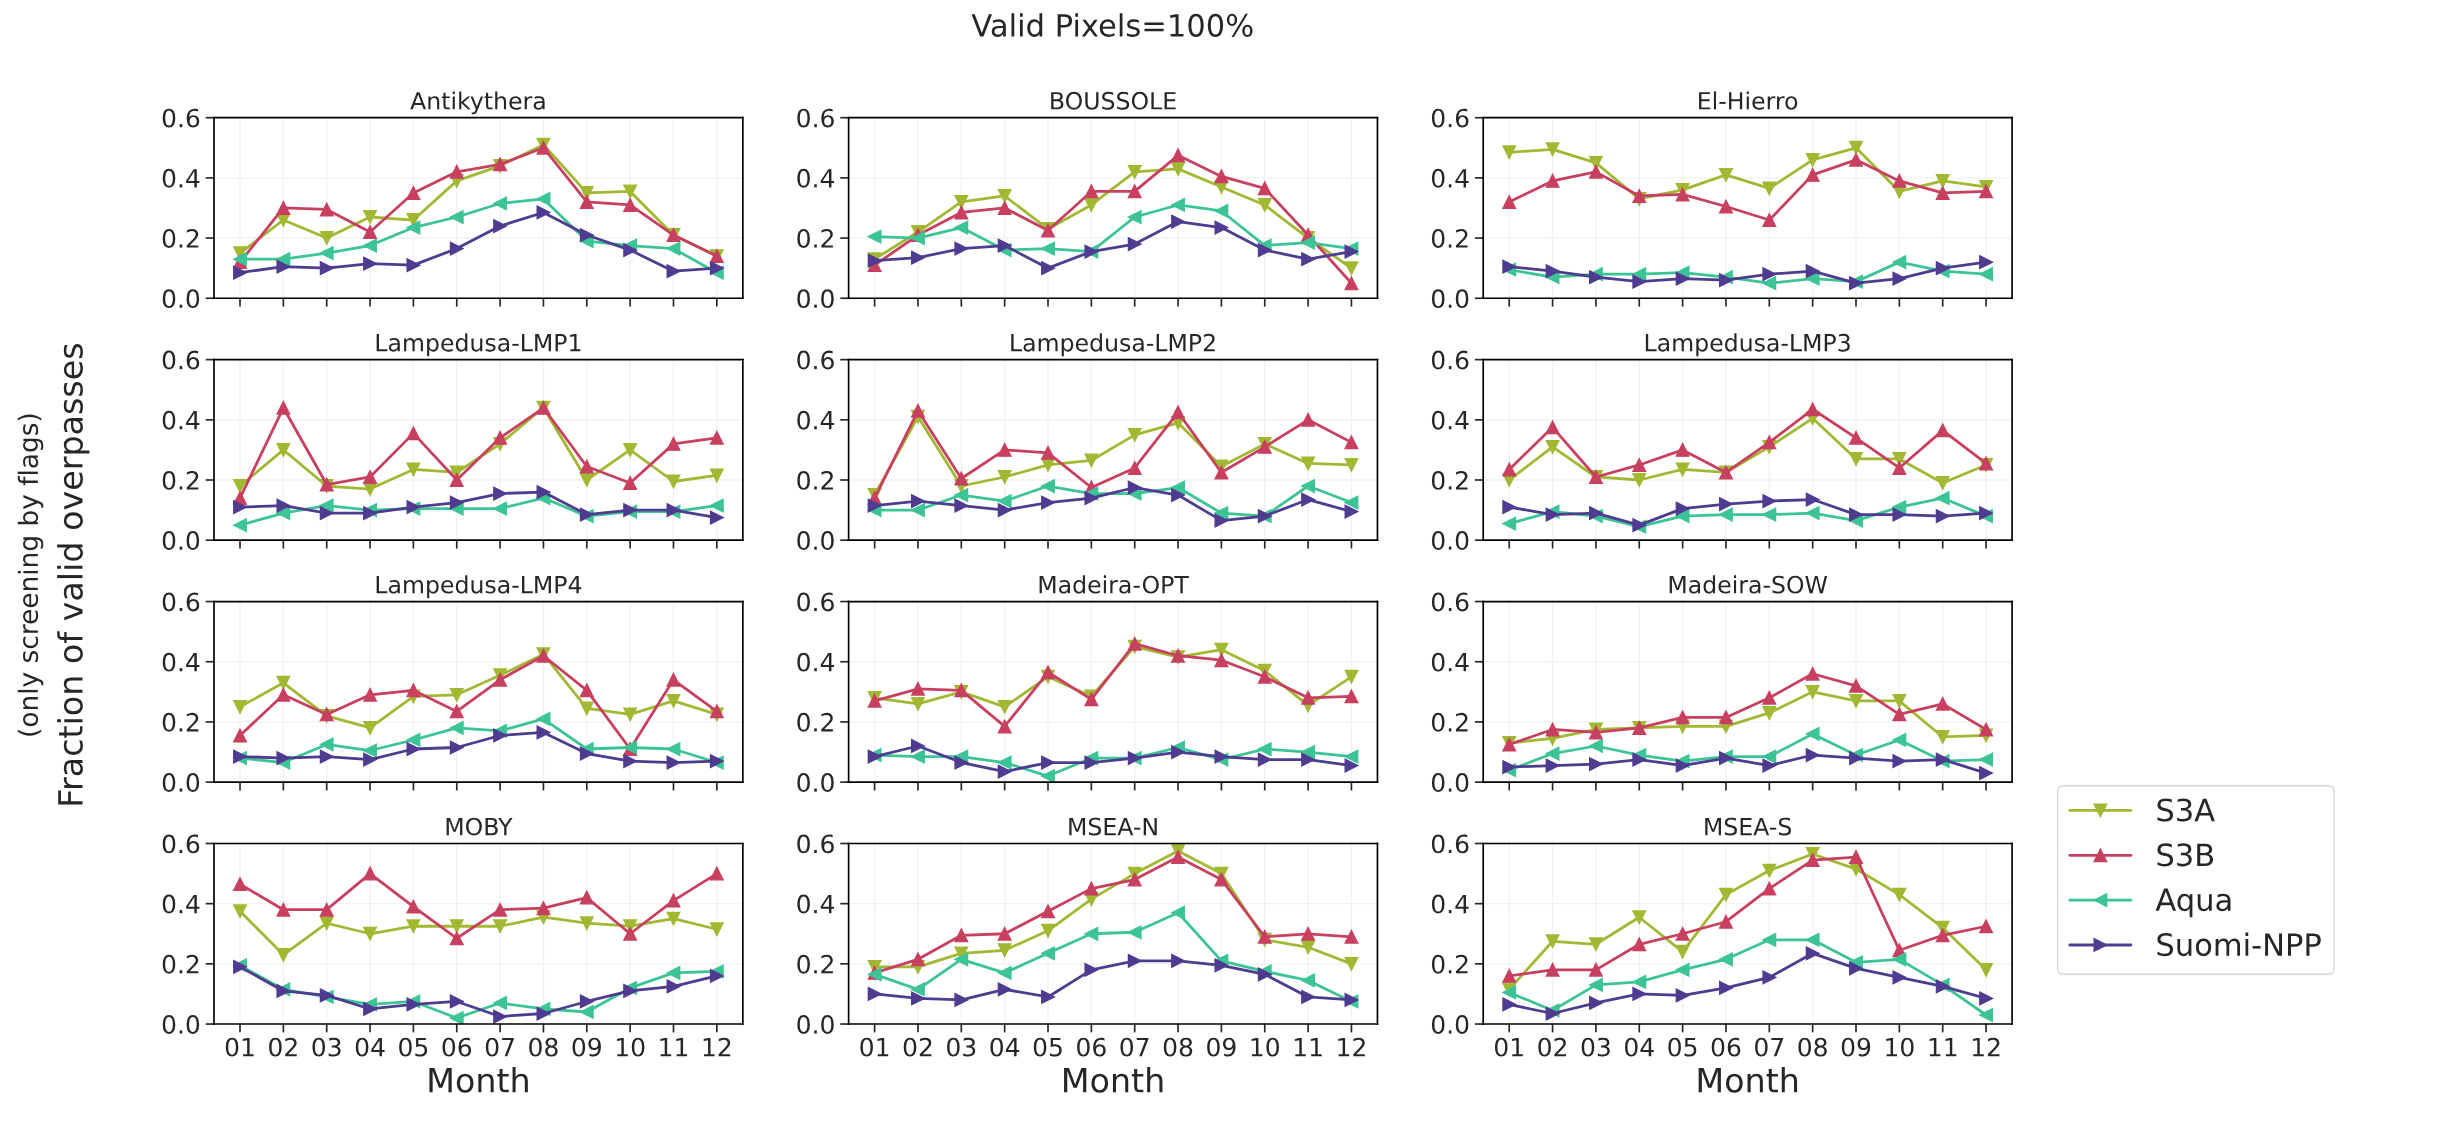  Describe the element at coordinates (73, 574) in the screenshot. I see `y-axis-title: Fraction of valid overpasses` at that location.